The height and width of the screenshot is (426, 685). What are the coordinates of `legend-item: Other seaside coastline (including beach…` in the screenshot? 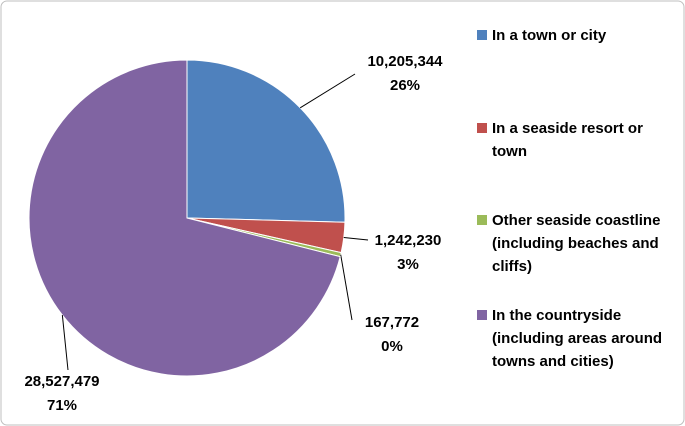 It's located at (579, 243).